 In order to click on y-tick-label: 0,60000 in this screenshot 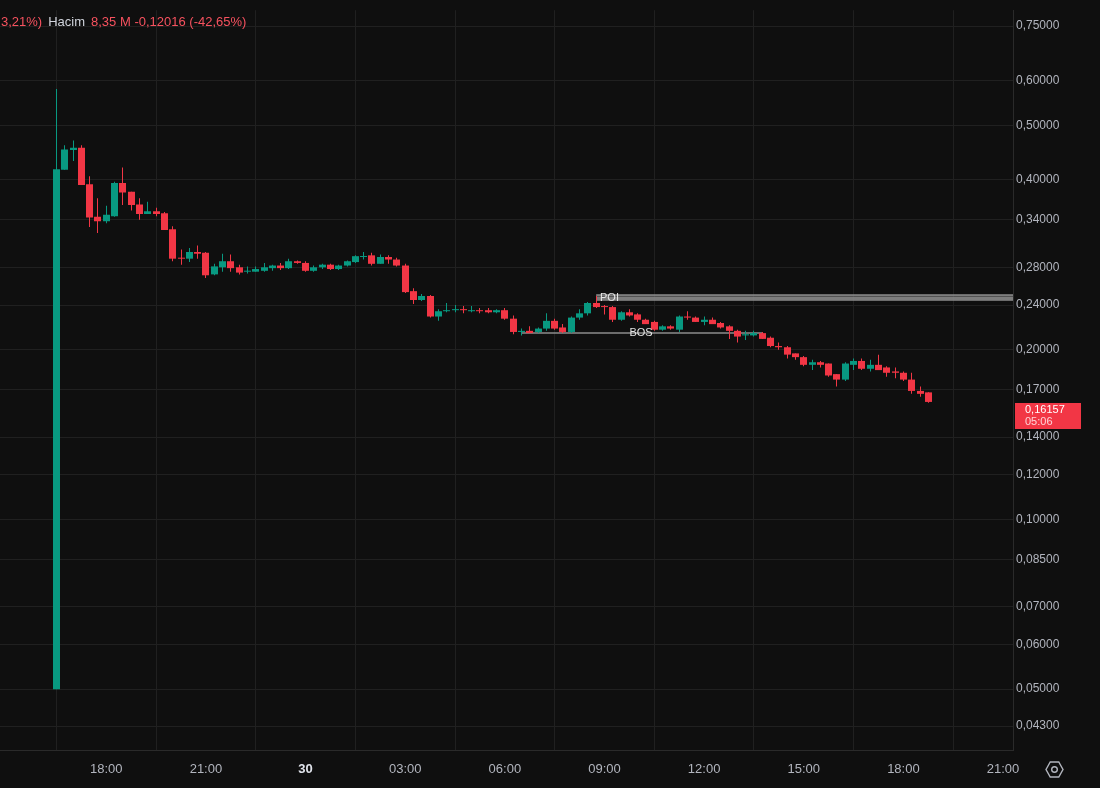, I will do `click(1037, 79)`.